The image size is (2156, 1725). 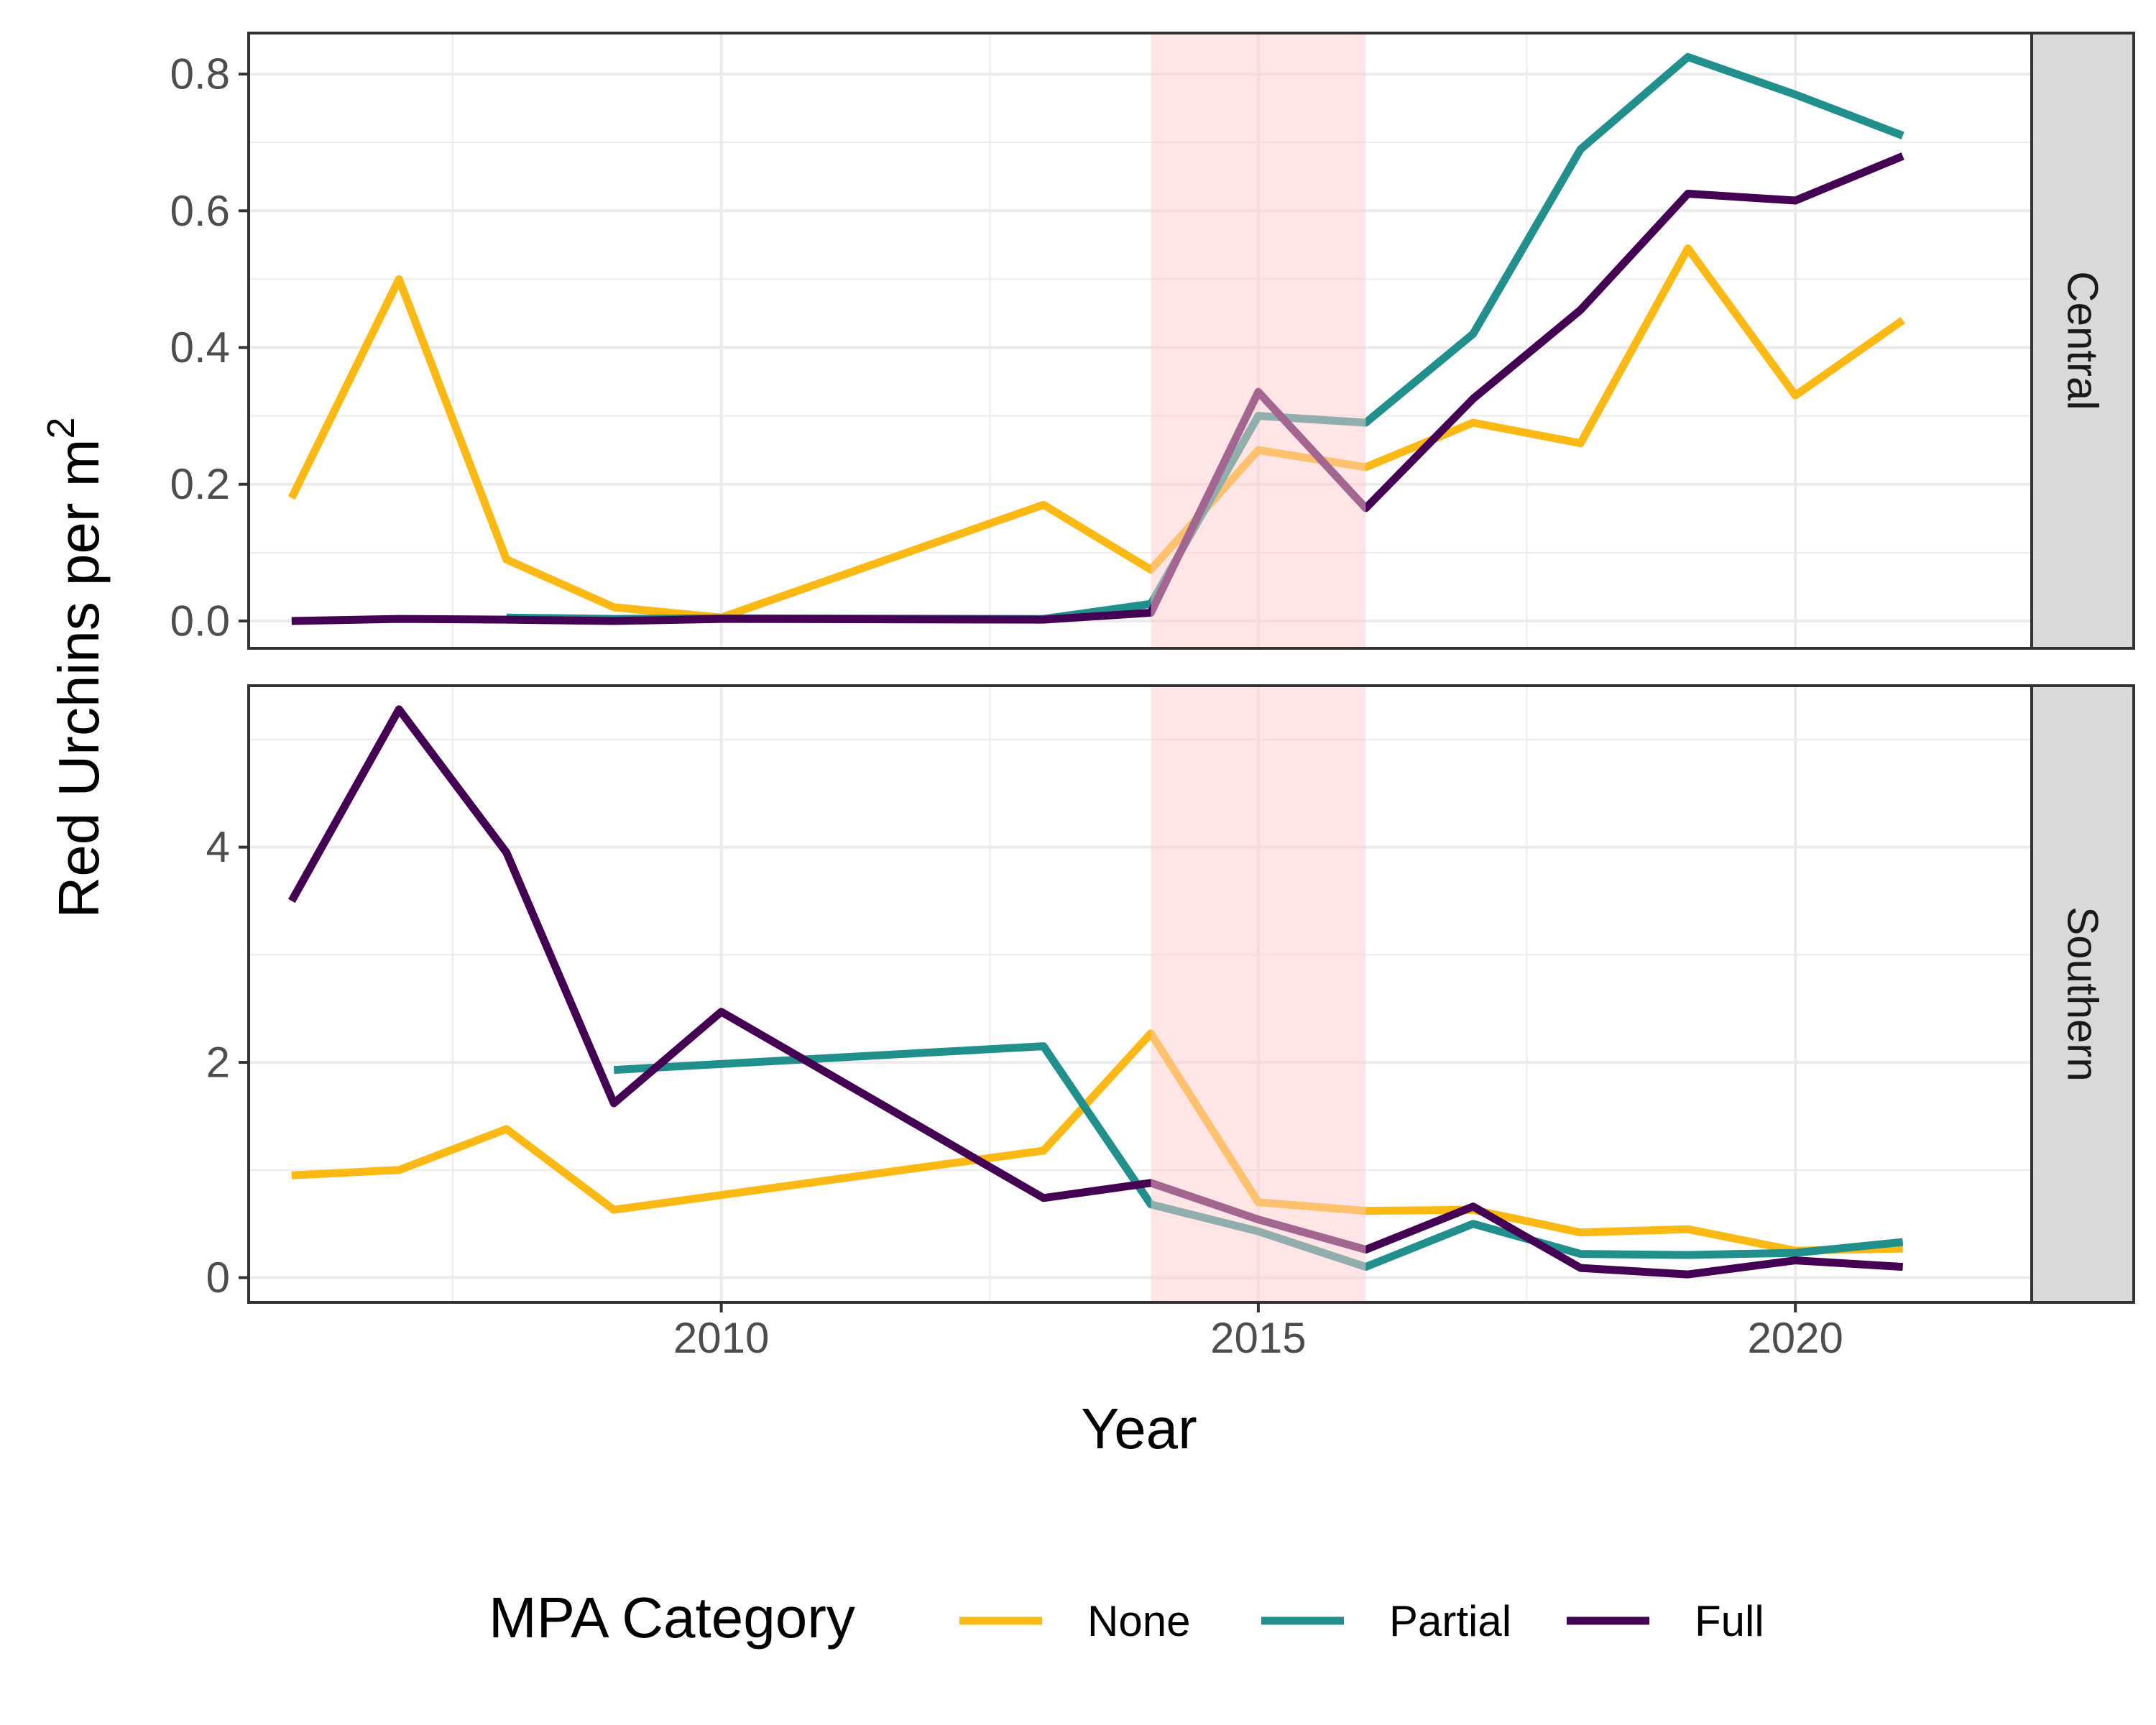 I want to click on legend-items: None Partial Full, so click(x=1362, y=1621).